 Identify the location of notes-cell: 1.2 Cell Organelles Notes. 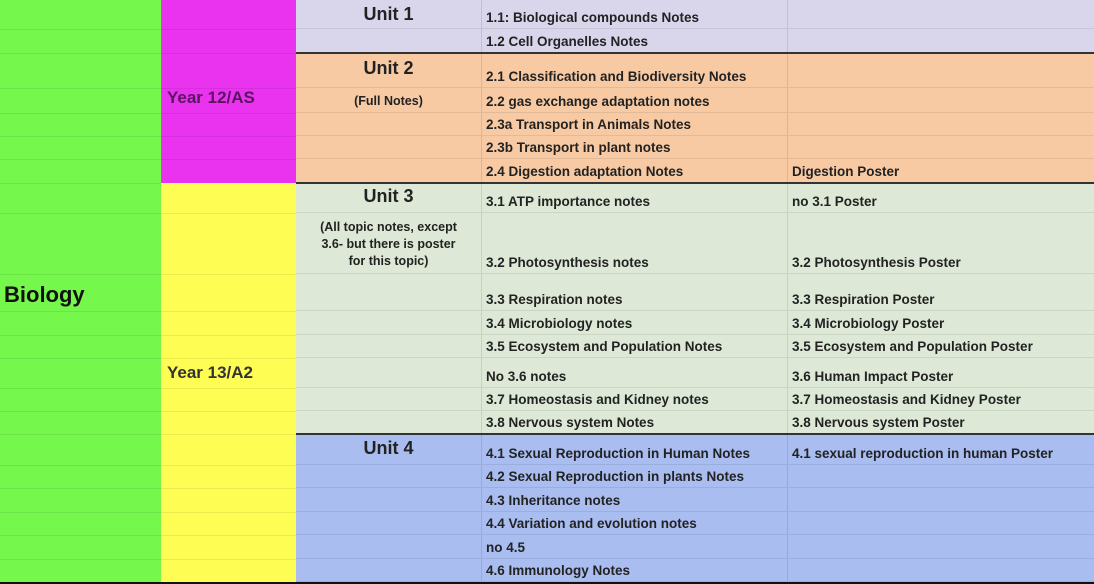
(567, 41).